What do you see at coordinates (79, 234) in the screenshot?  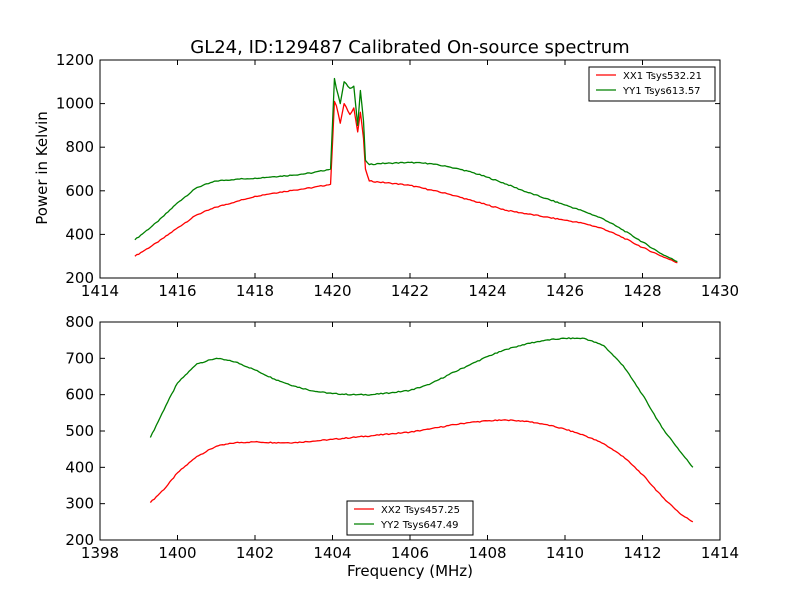 I see `top-y-tick-label: 400` at bounding box center [79, 234].